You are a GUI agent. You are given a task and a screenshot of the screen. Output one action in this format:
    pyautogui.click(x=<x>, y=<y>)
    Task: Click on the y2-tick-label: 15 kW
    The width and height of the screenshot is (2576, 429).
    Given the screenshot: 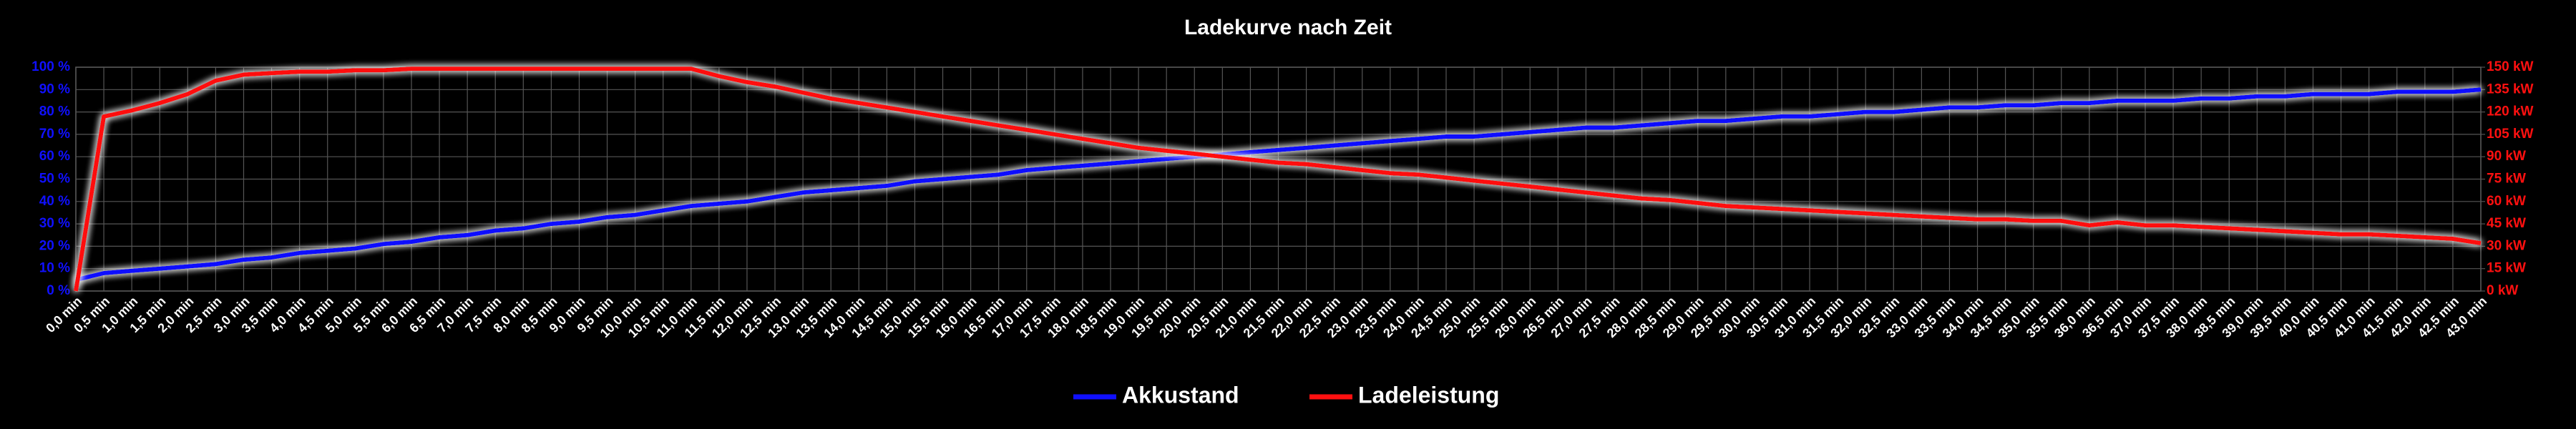 What is the action you would take?
    pyautogui.click(x=2506, y=268)
    